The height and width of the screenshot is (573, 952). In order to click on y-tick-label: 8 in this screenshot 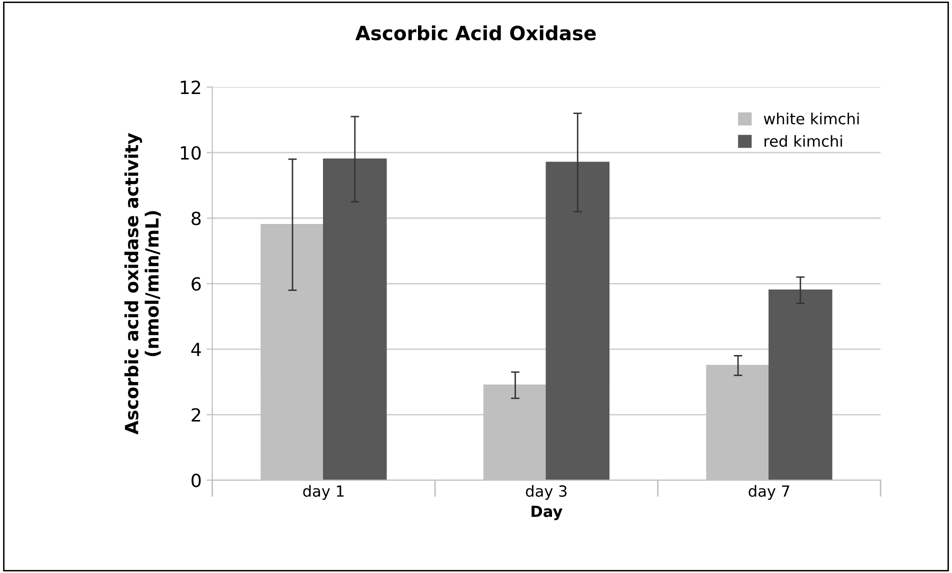, I will do `click(196, 219)`.